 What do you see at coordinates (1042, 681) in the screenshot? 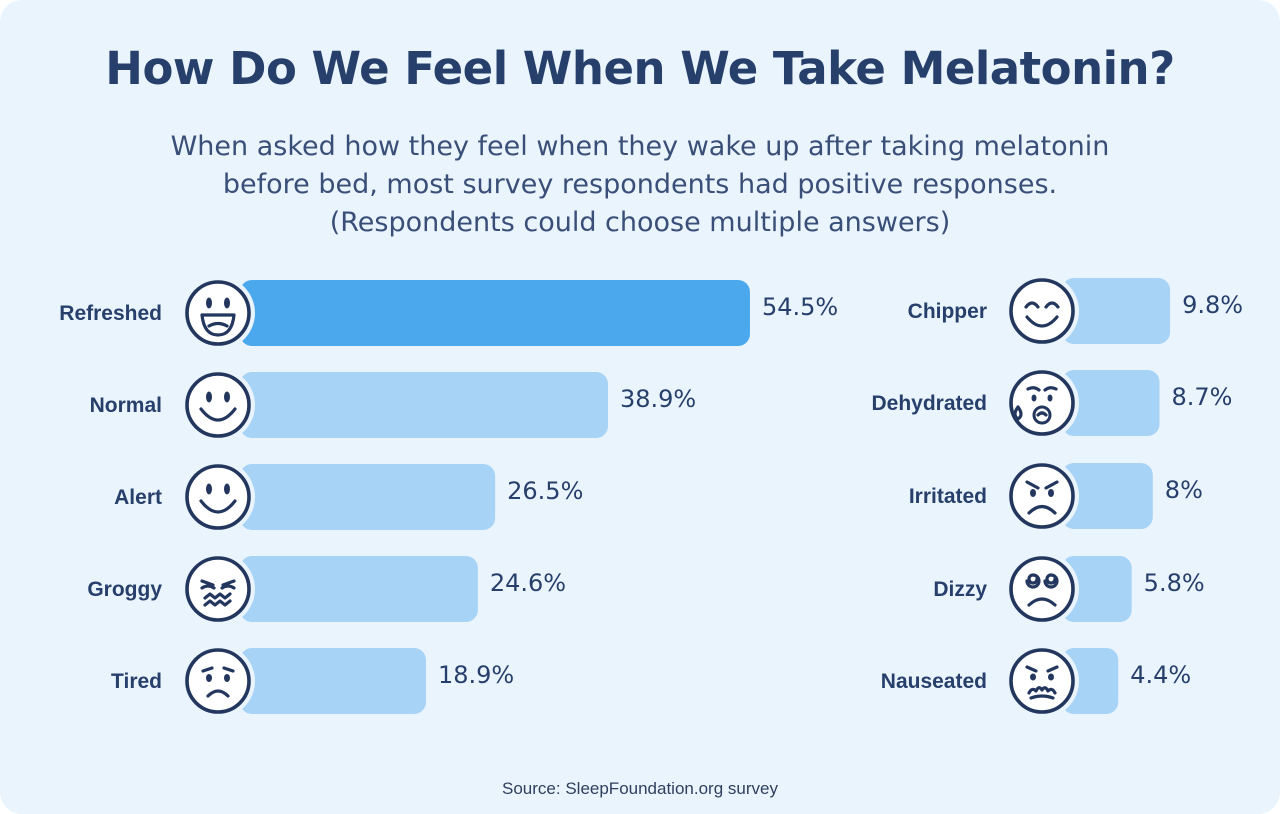
I see `nauseated-face-icon` at bounding box center [1042, 681].